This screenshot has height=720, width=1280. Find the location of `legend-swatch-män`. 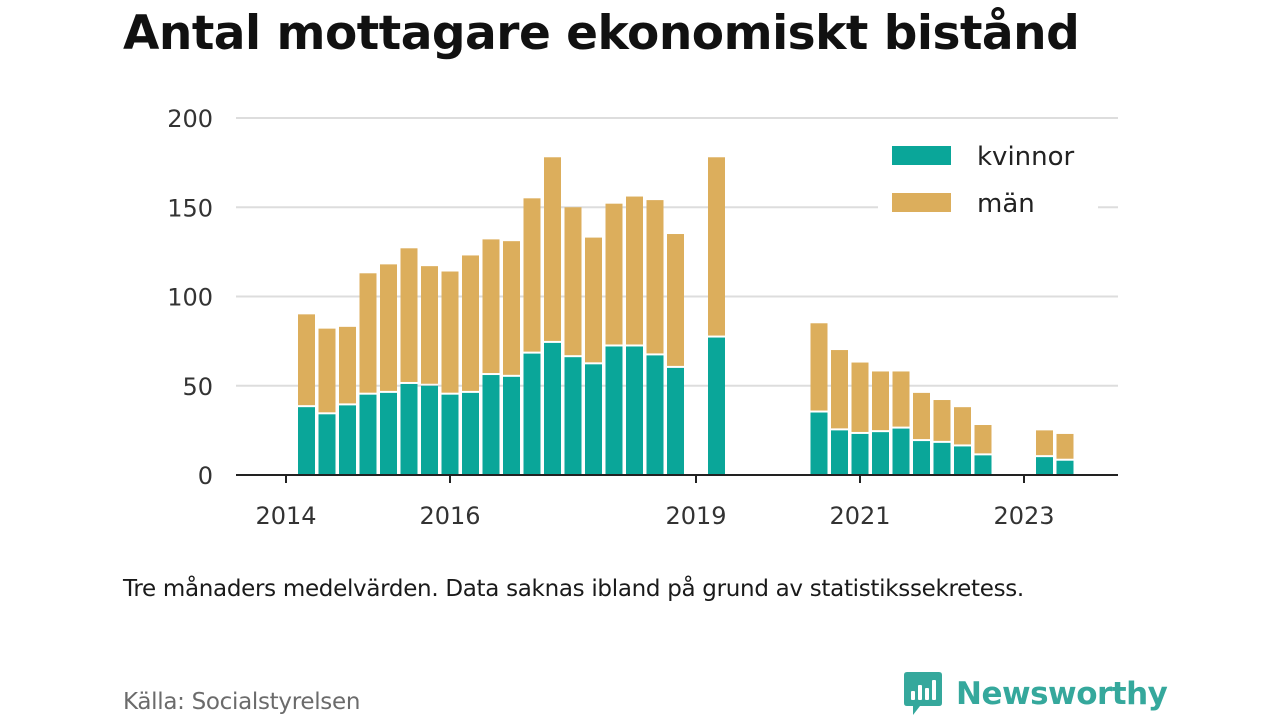

legend-swatch-män is located at coordinates (921, 202).